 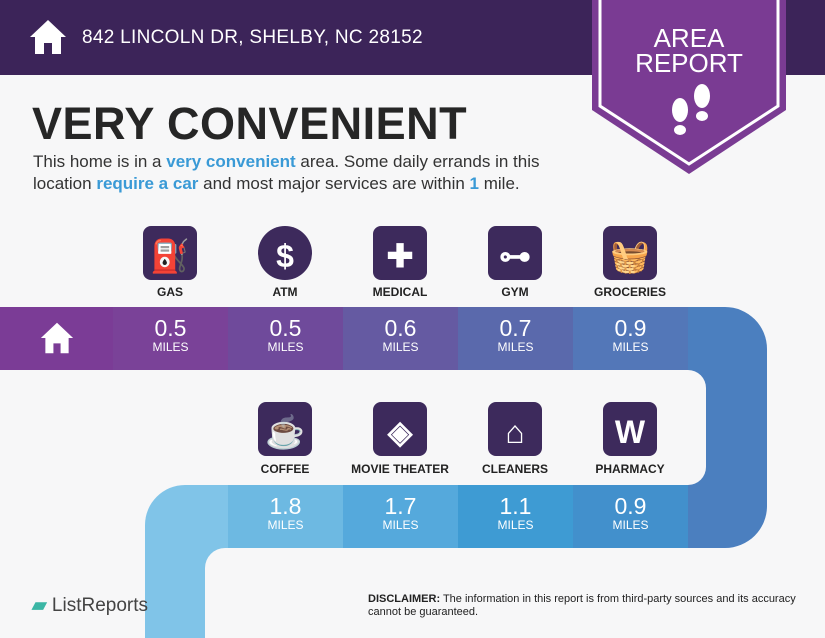 I want to click on label-medical: MEDICAL, so click(x=400, y=292).